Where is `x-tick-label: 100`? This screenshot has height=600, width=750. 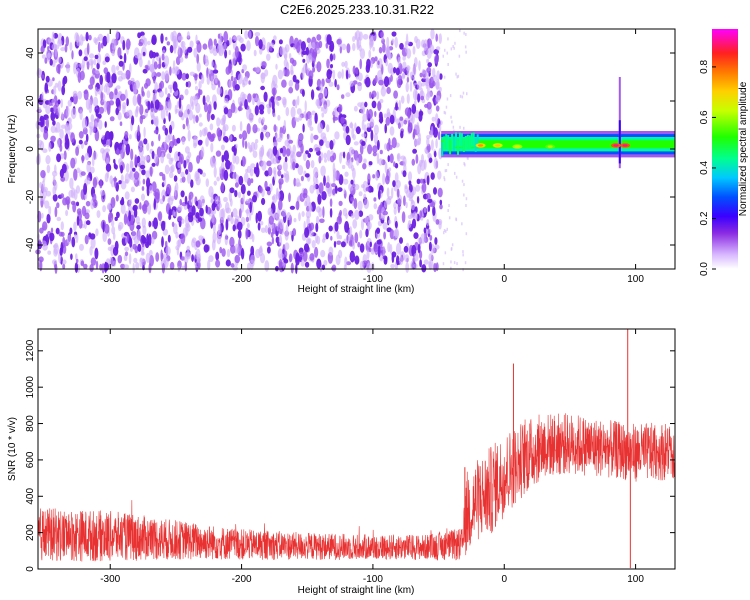 x-tick-label: 100 is located at coordinates (635, 279).